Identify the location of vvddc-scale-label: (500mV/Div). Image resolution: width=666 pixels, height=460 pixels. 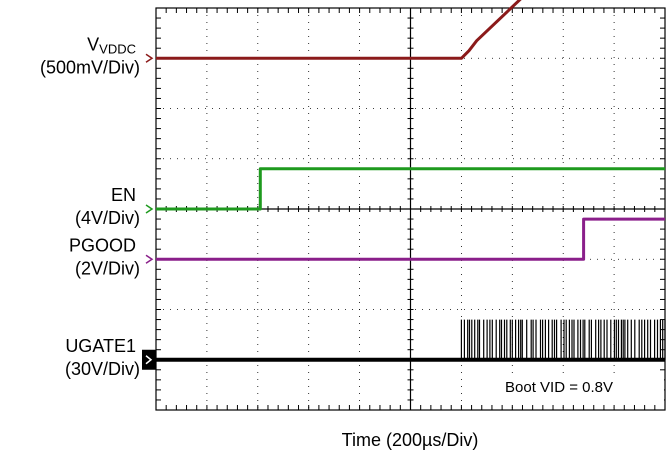
(90, 67).